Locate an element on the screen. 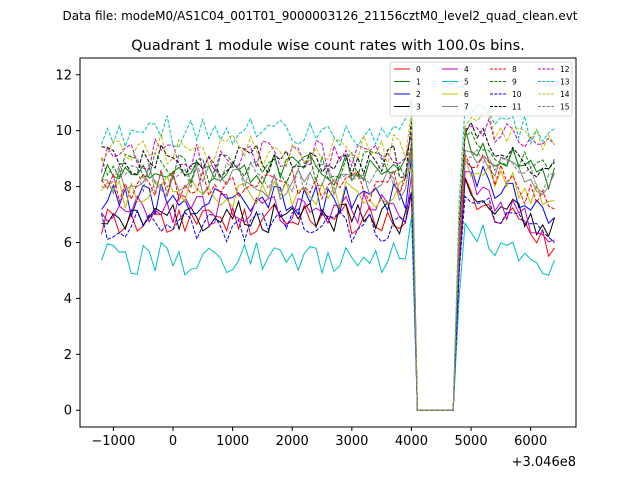  x-tick-label: 2000 is located at coordinates (292, 441).